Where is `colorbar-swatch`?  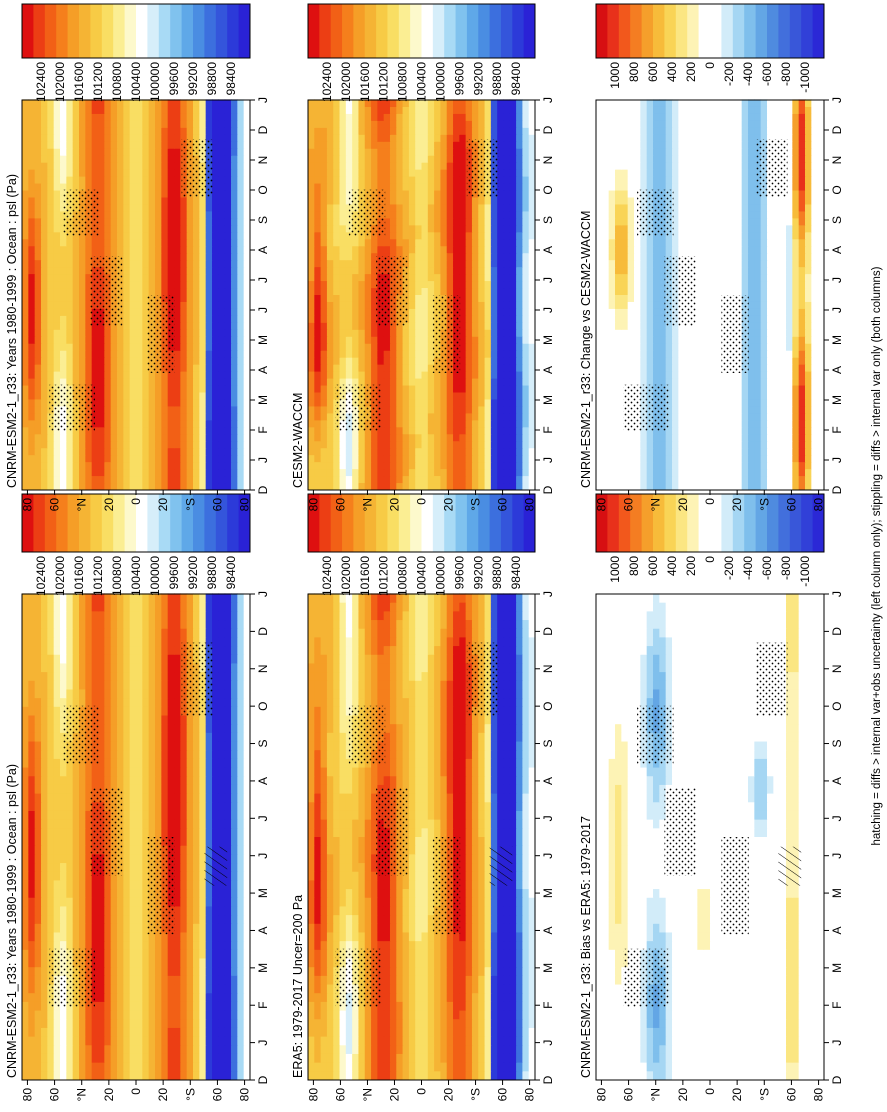
colorbar-swatch is located at coordinates (325, 523).